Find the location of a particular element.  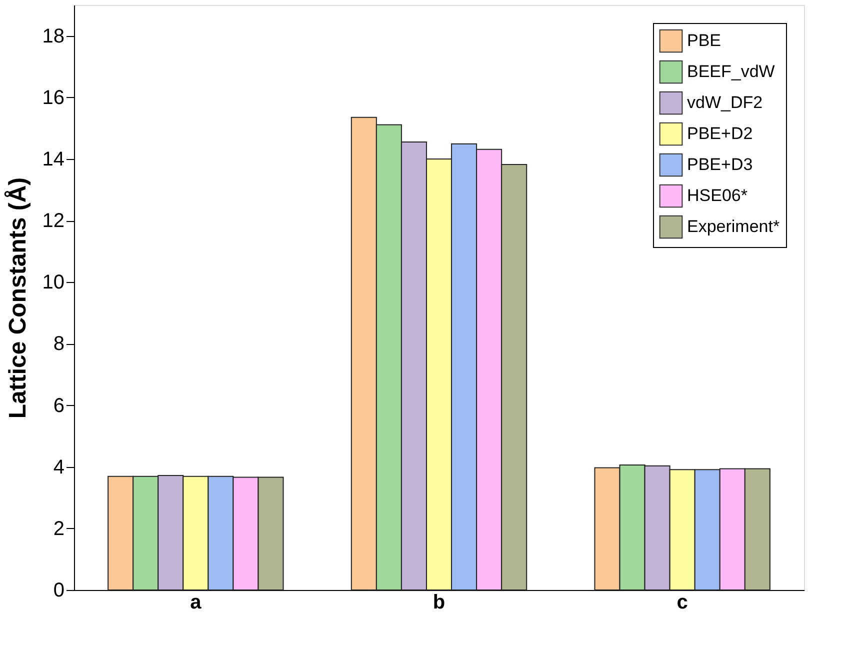

legend-label: HSE06* is located at coordinates (717, 195).